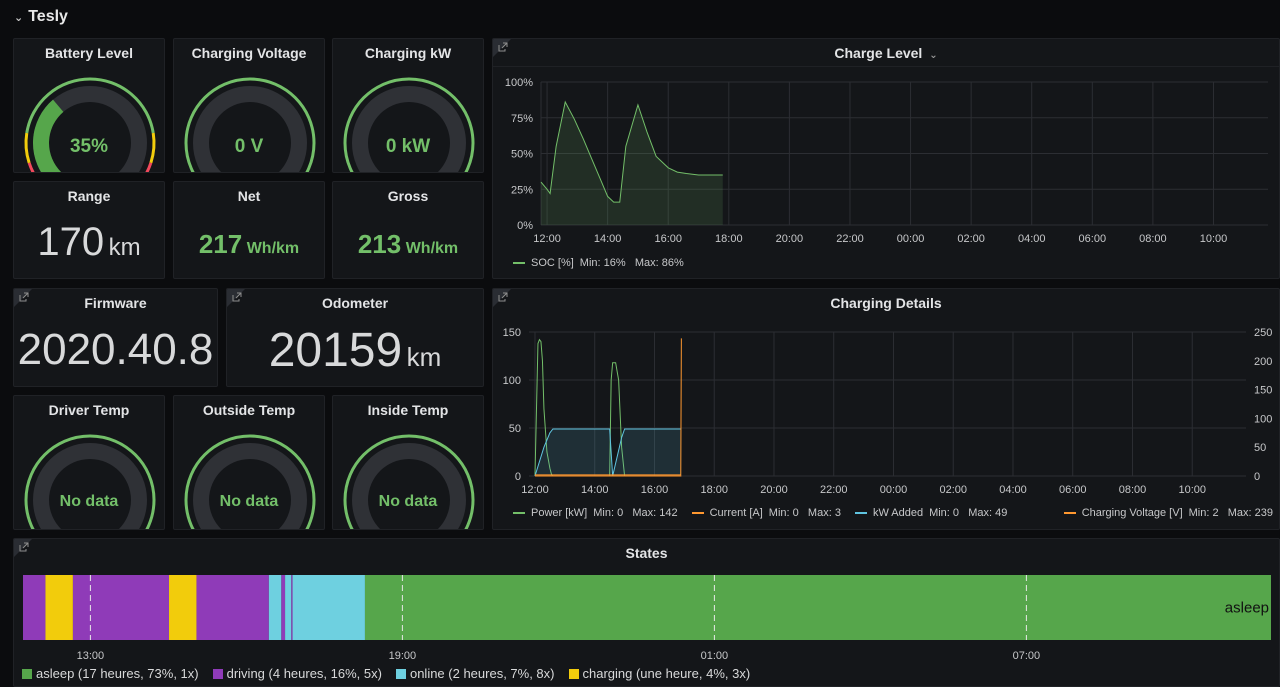 Image resolution: width=1280 pixels, height=687 pixels. I want to click on driver-temp-panel: Driver Temp No data, so click(89, 462).